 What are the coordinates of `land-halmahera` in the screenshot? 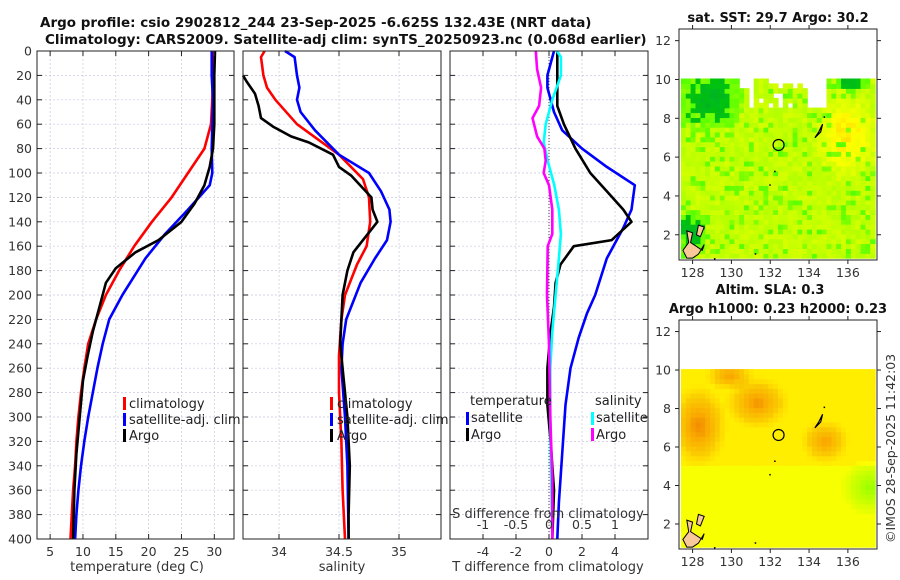 It's located at (693, 244).